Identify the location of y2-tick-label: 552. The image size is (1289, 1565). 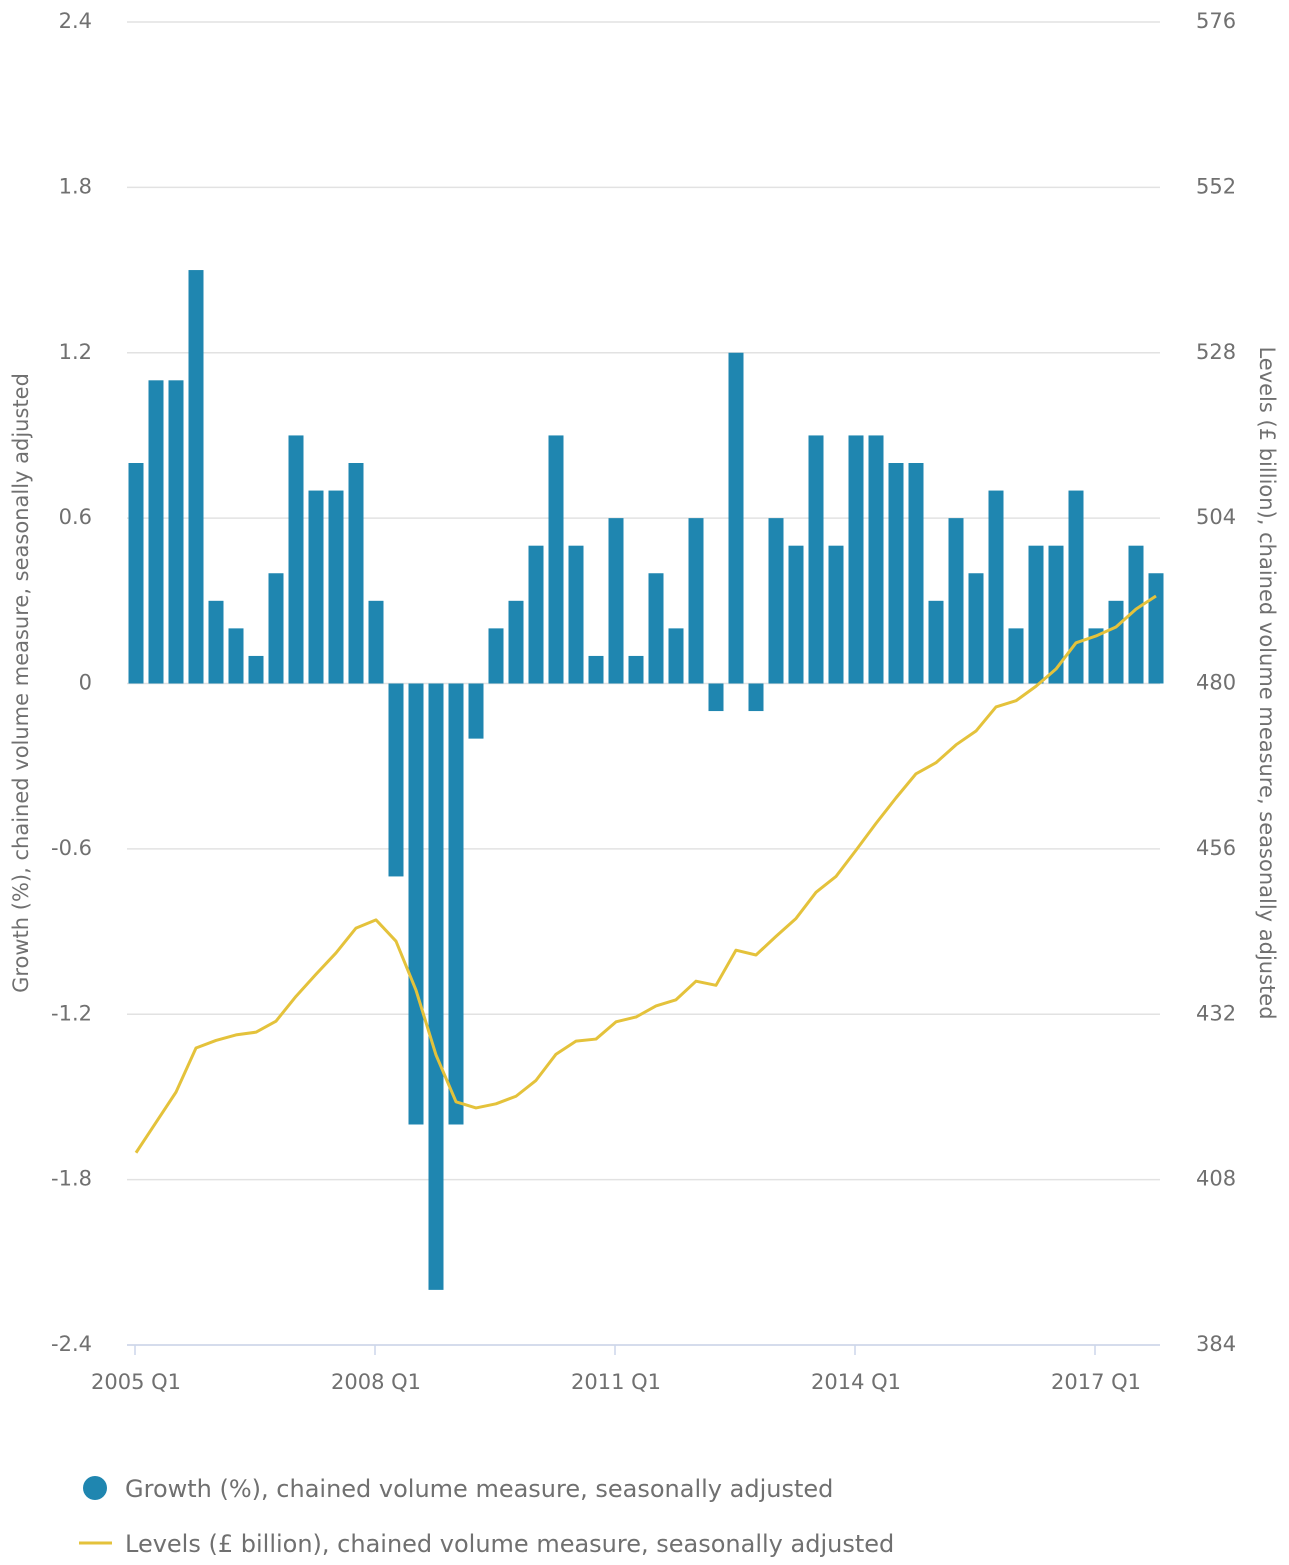
(1216, 186).